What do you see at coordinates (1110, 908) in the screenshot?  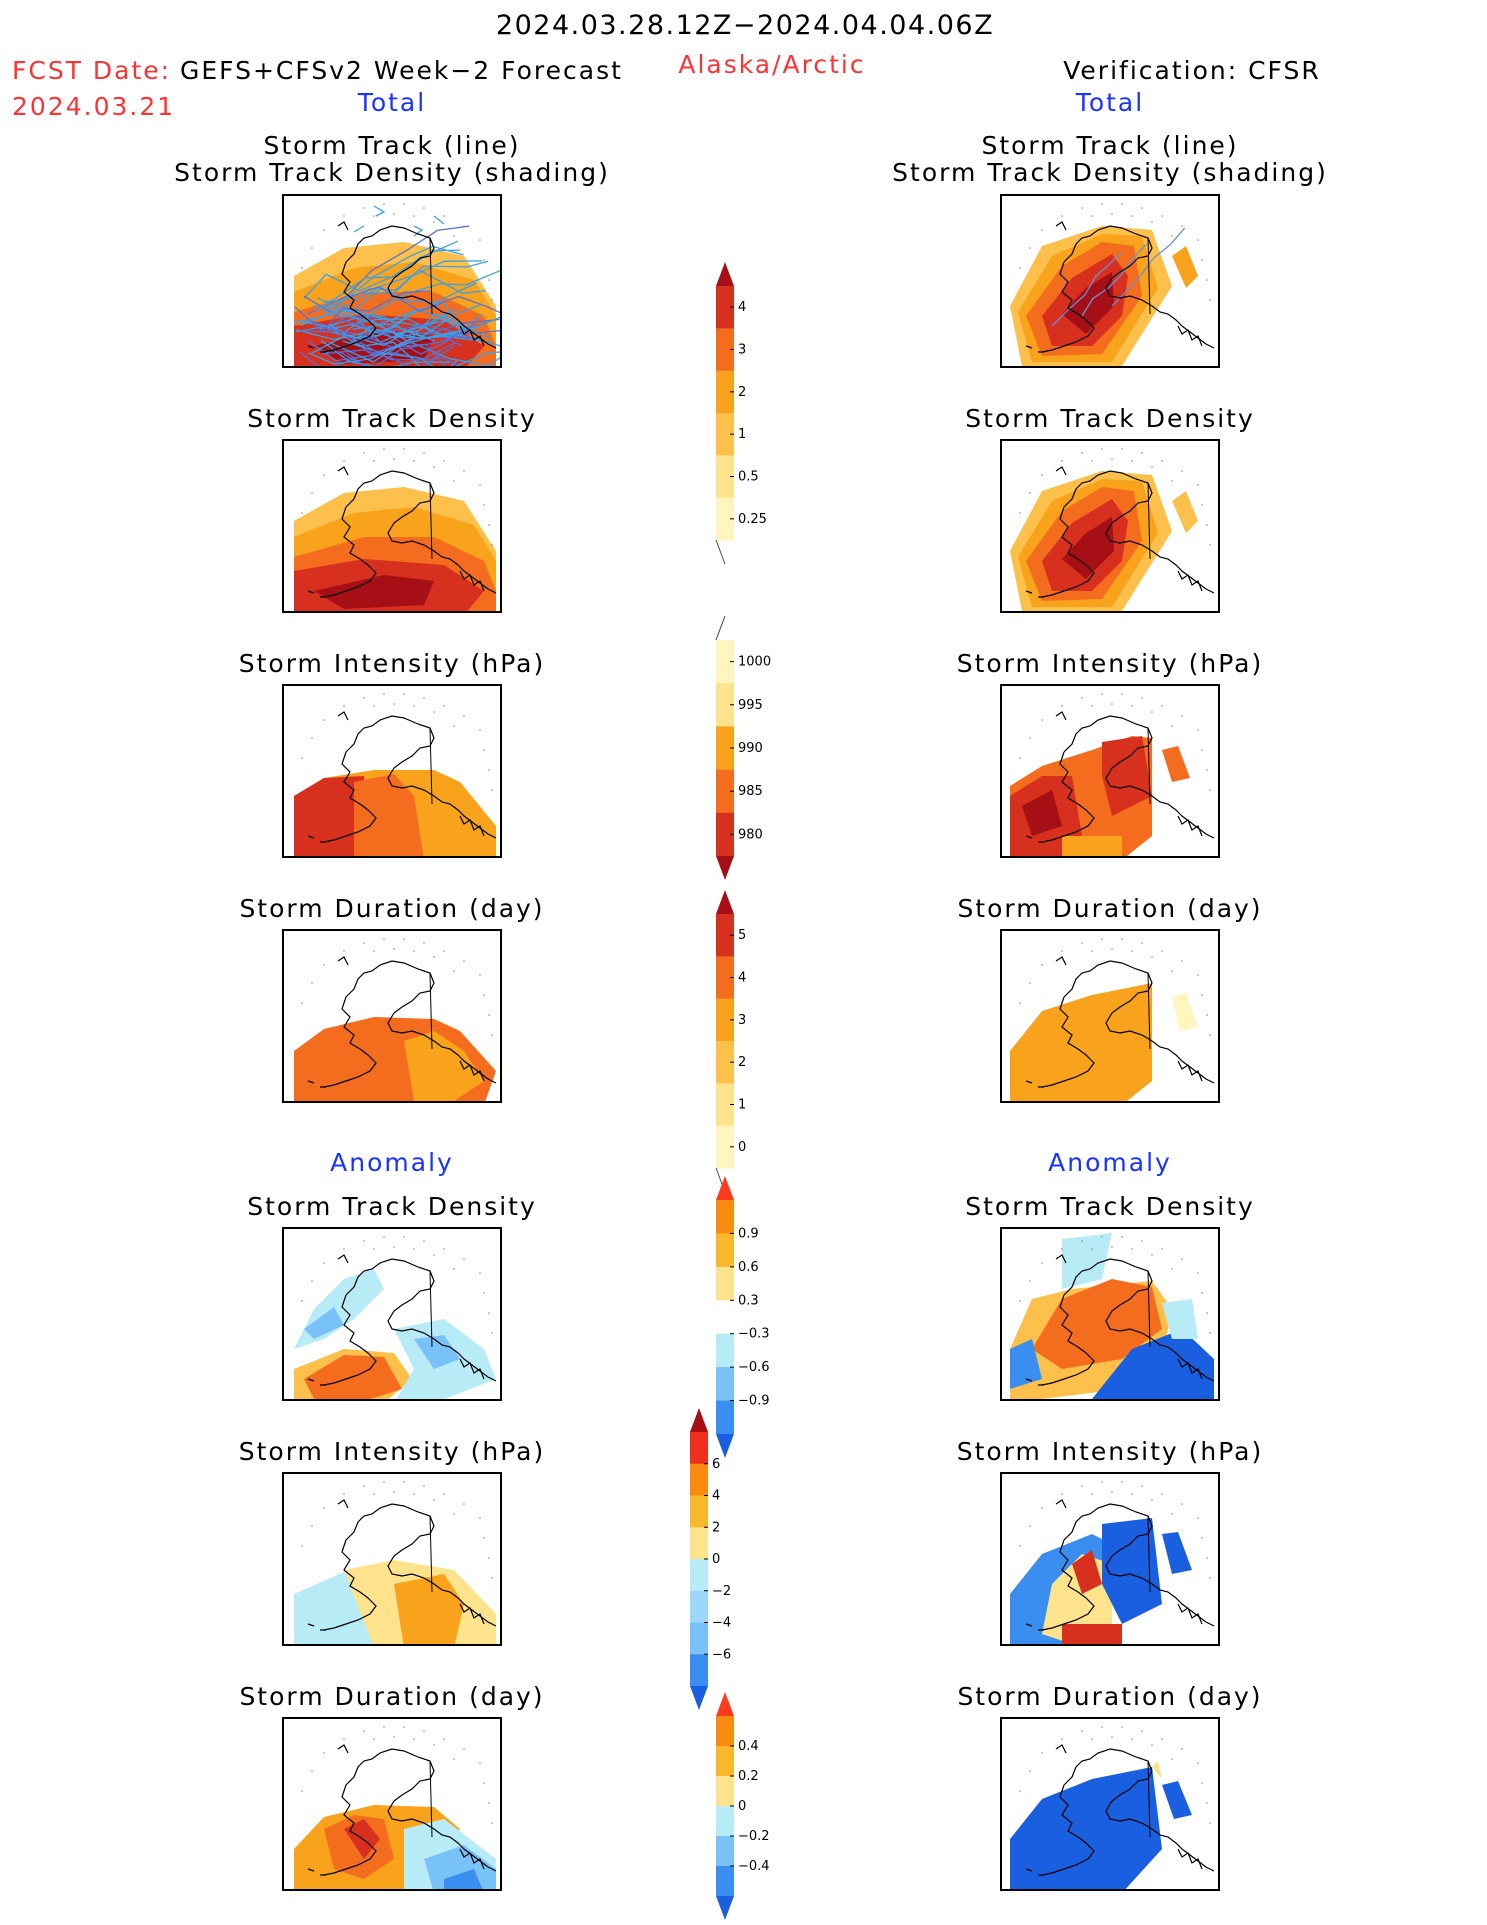 I see `row4-title-right: Storm Duration (day)` at bounding box center [1110, 908].